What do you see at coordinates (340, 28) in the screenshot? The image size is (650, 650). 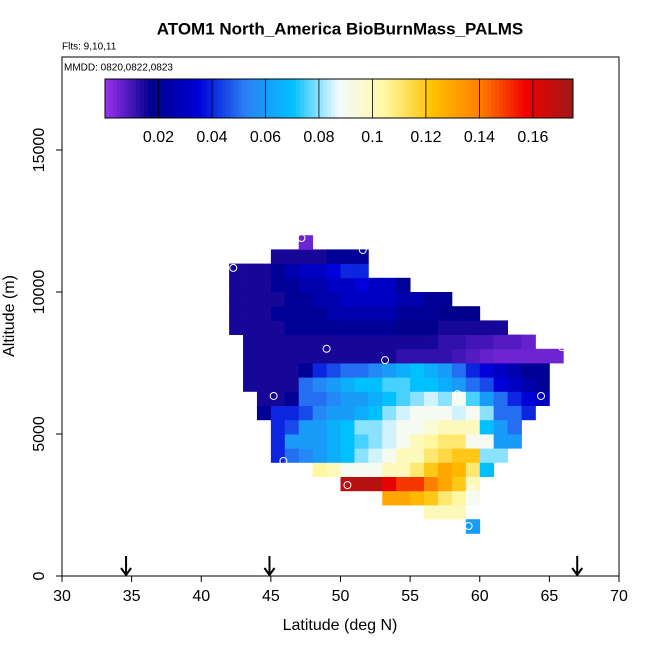 I see `chart-title: ATOM1 North_America BioBurnMass_PALMS` at bounding box center [340, 28].